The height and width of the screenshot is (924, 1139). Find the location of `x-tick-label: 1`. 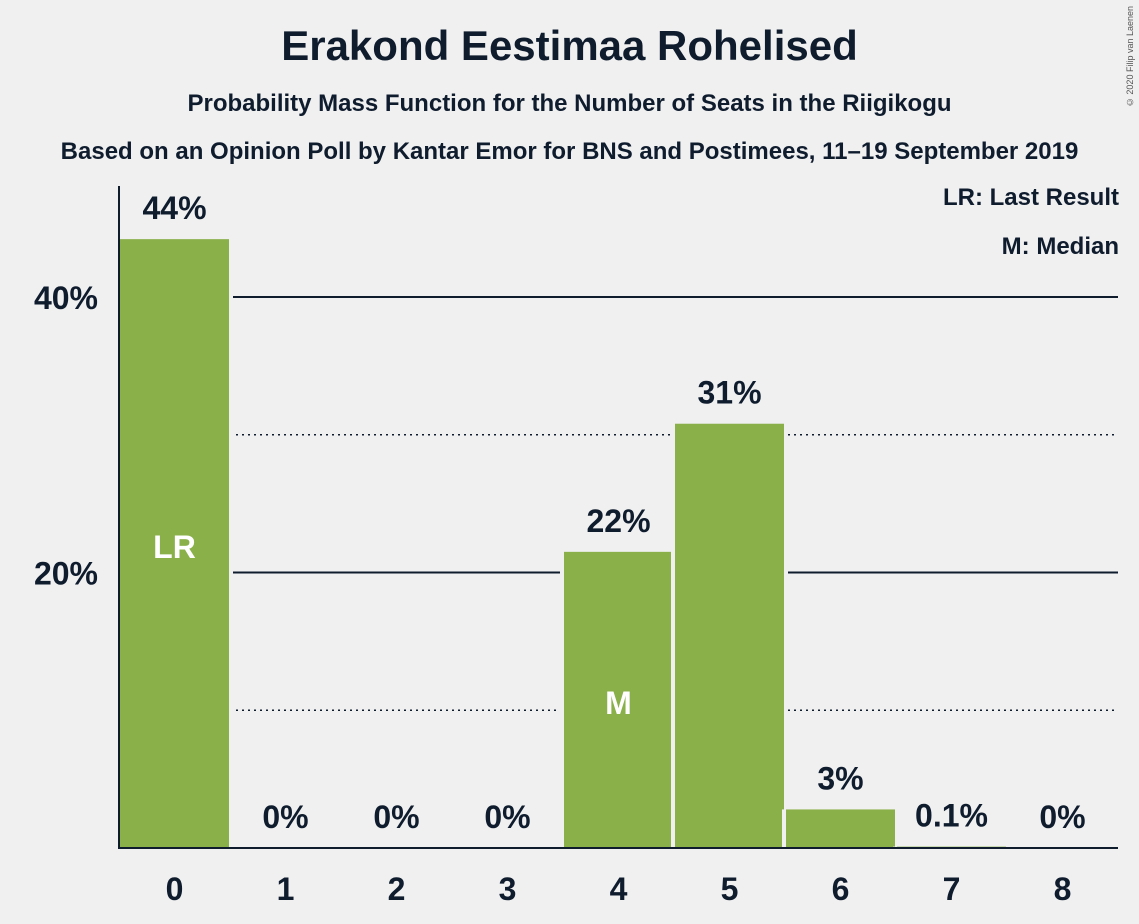

x-tick-label: 1 is located at coordinates (286, 889).